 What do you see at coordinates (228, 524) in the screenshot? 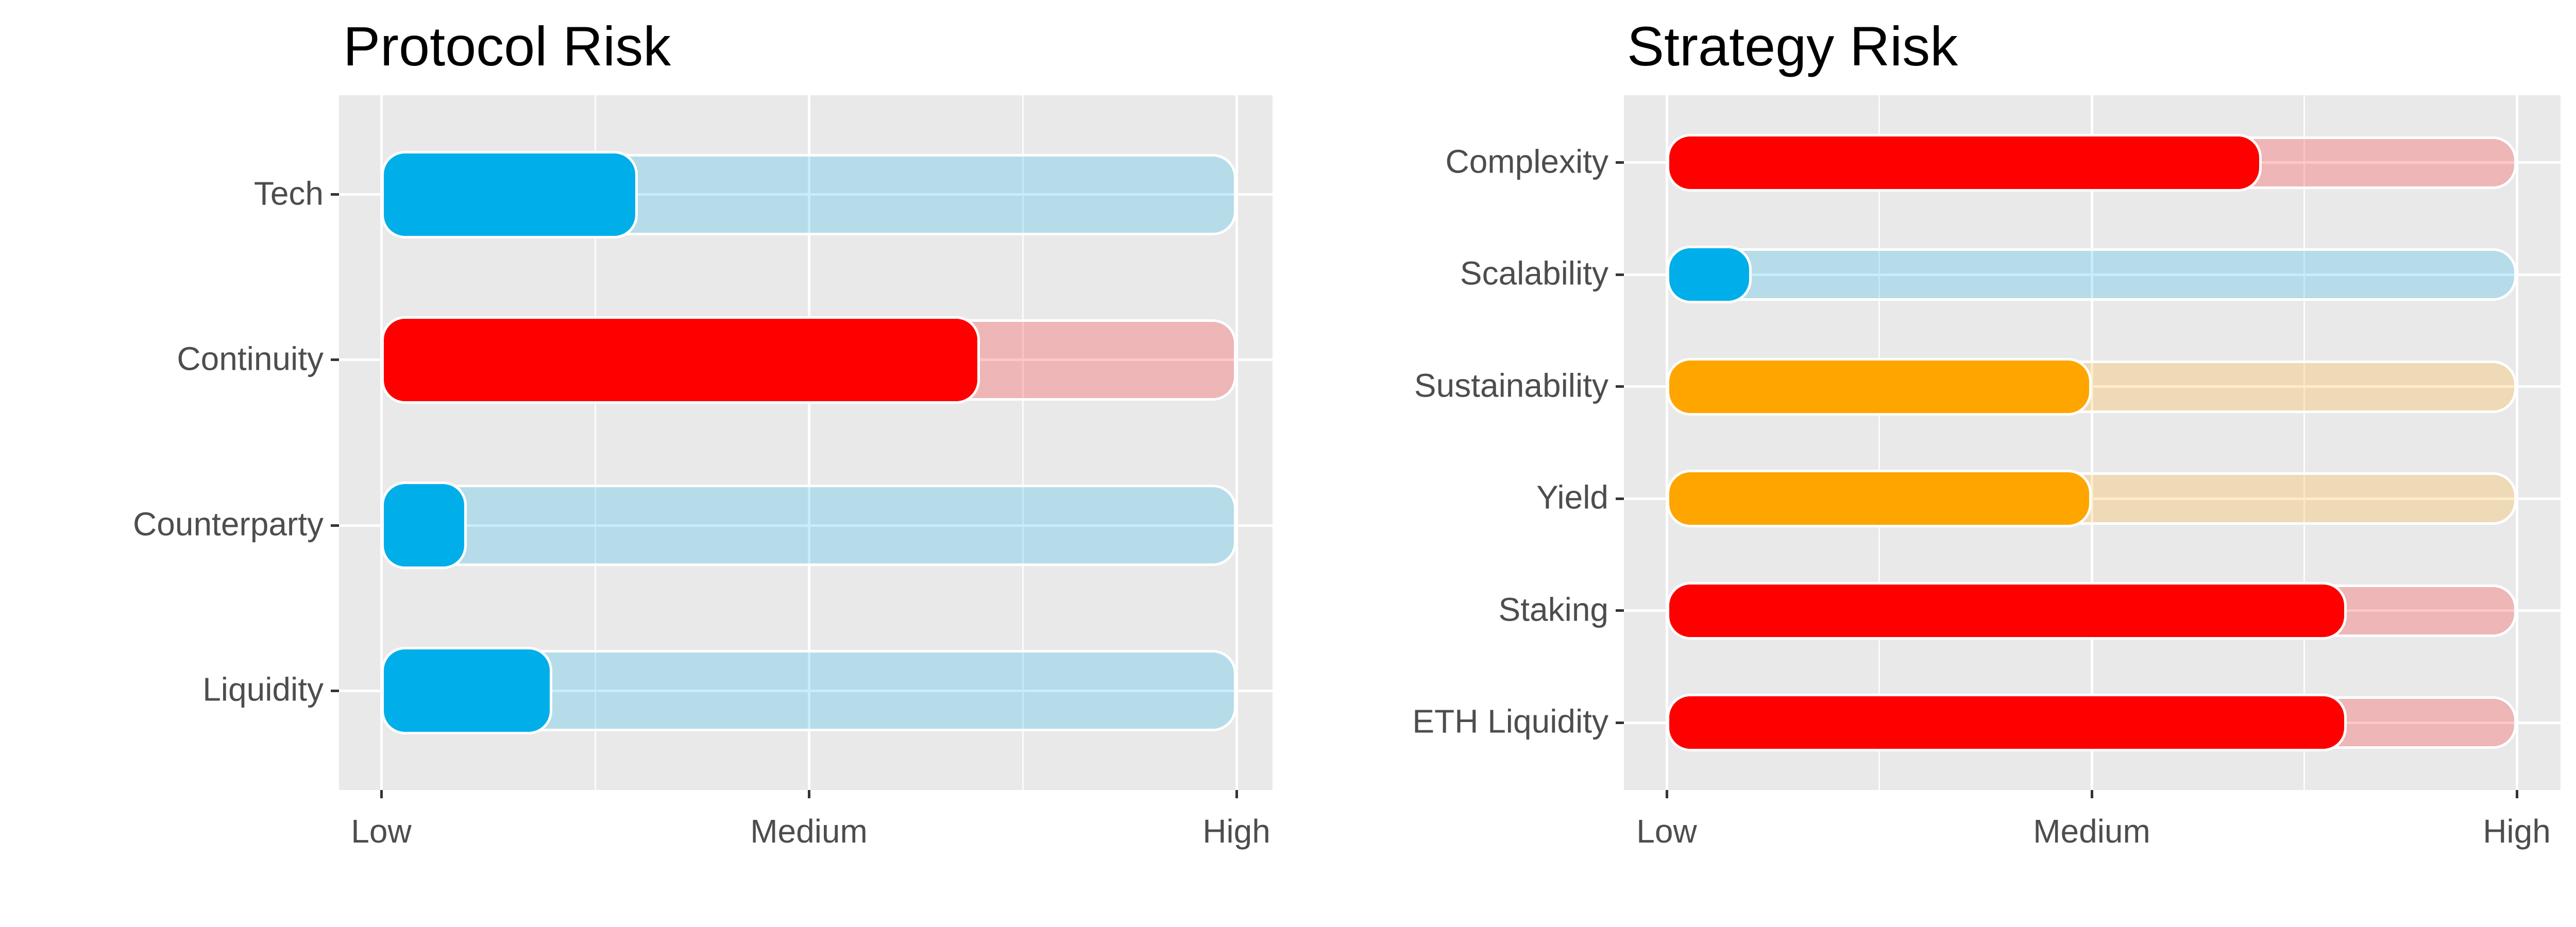
I see `category-label: Counterparty` at bounding box center [228, 524].